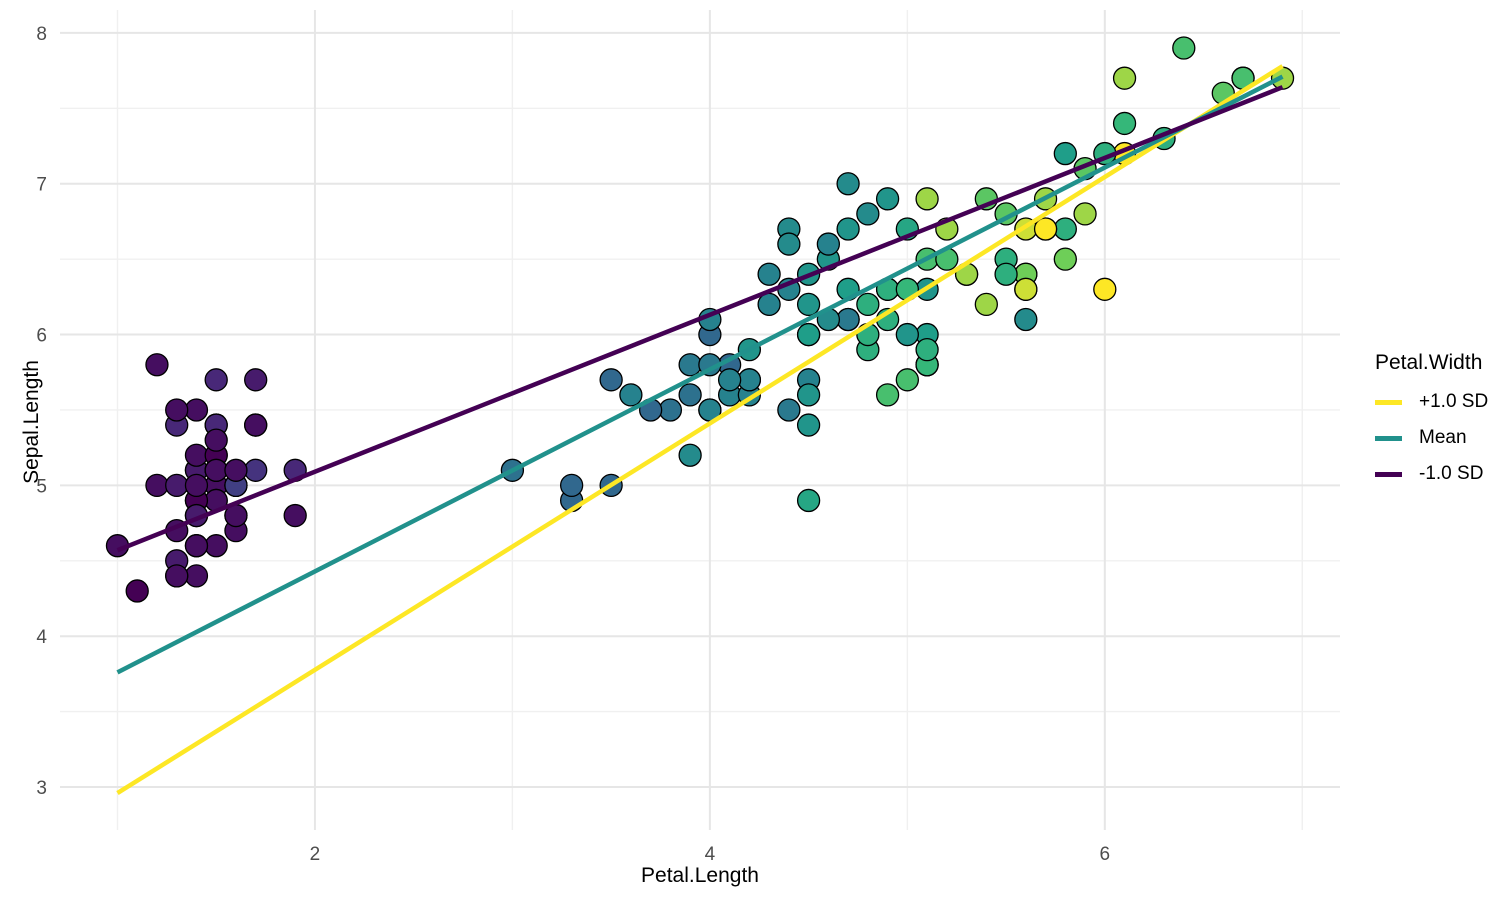  I want to click on y-tick-label: 8, so click(41, 34).